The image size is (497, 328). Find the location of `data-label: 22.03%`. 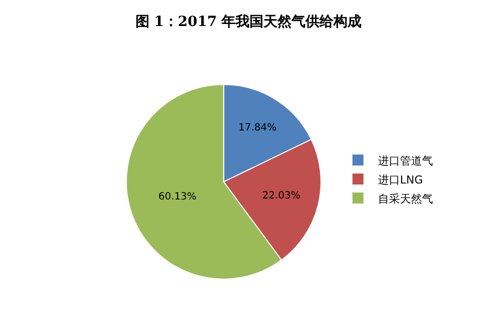

data-label: 22.03% is located at coordinates (281, 196).